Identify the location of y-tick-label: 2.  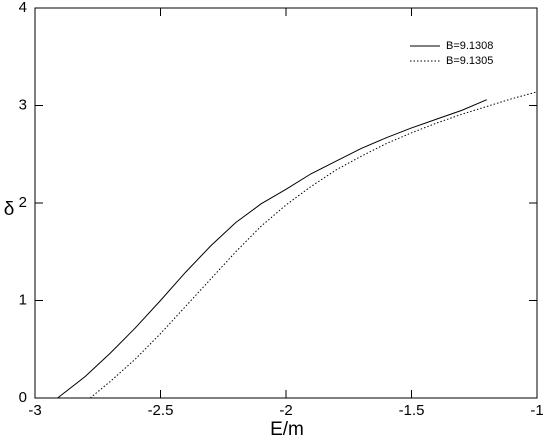
(23, 202).